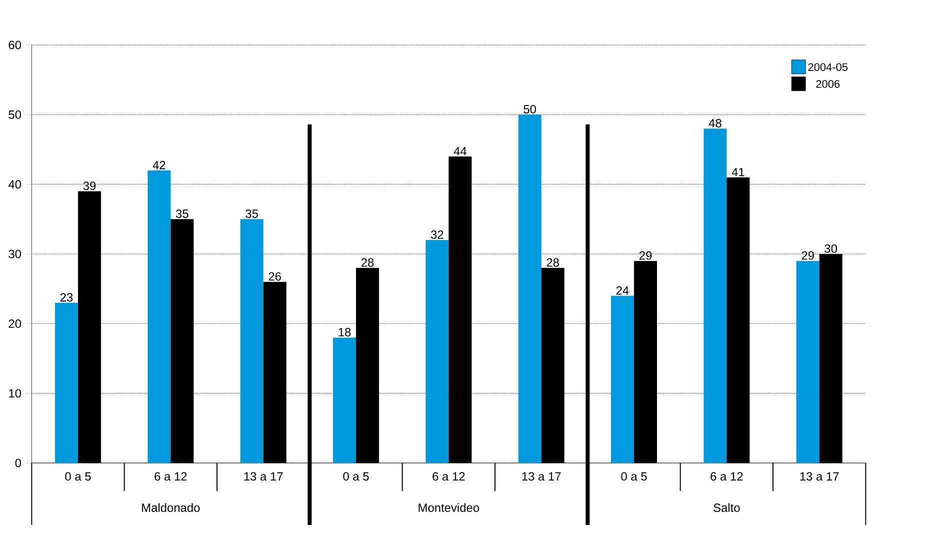 This screenshot has height=535, width=941. What do you see at coordinates (274, 276) in the screenshot?
I see `data-label: 26` at bounding box center [274, 276].